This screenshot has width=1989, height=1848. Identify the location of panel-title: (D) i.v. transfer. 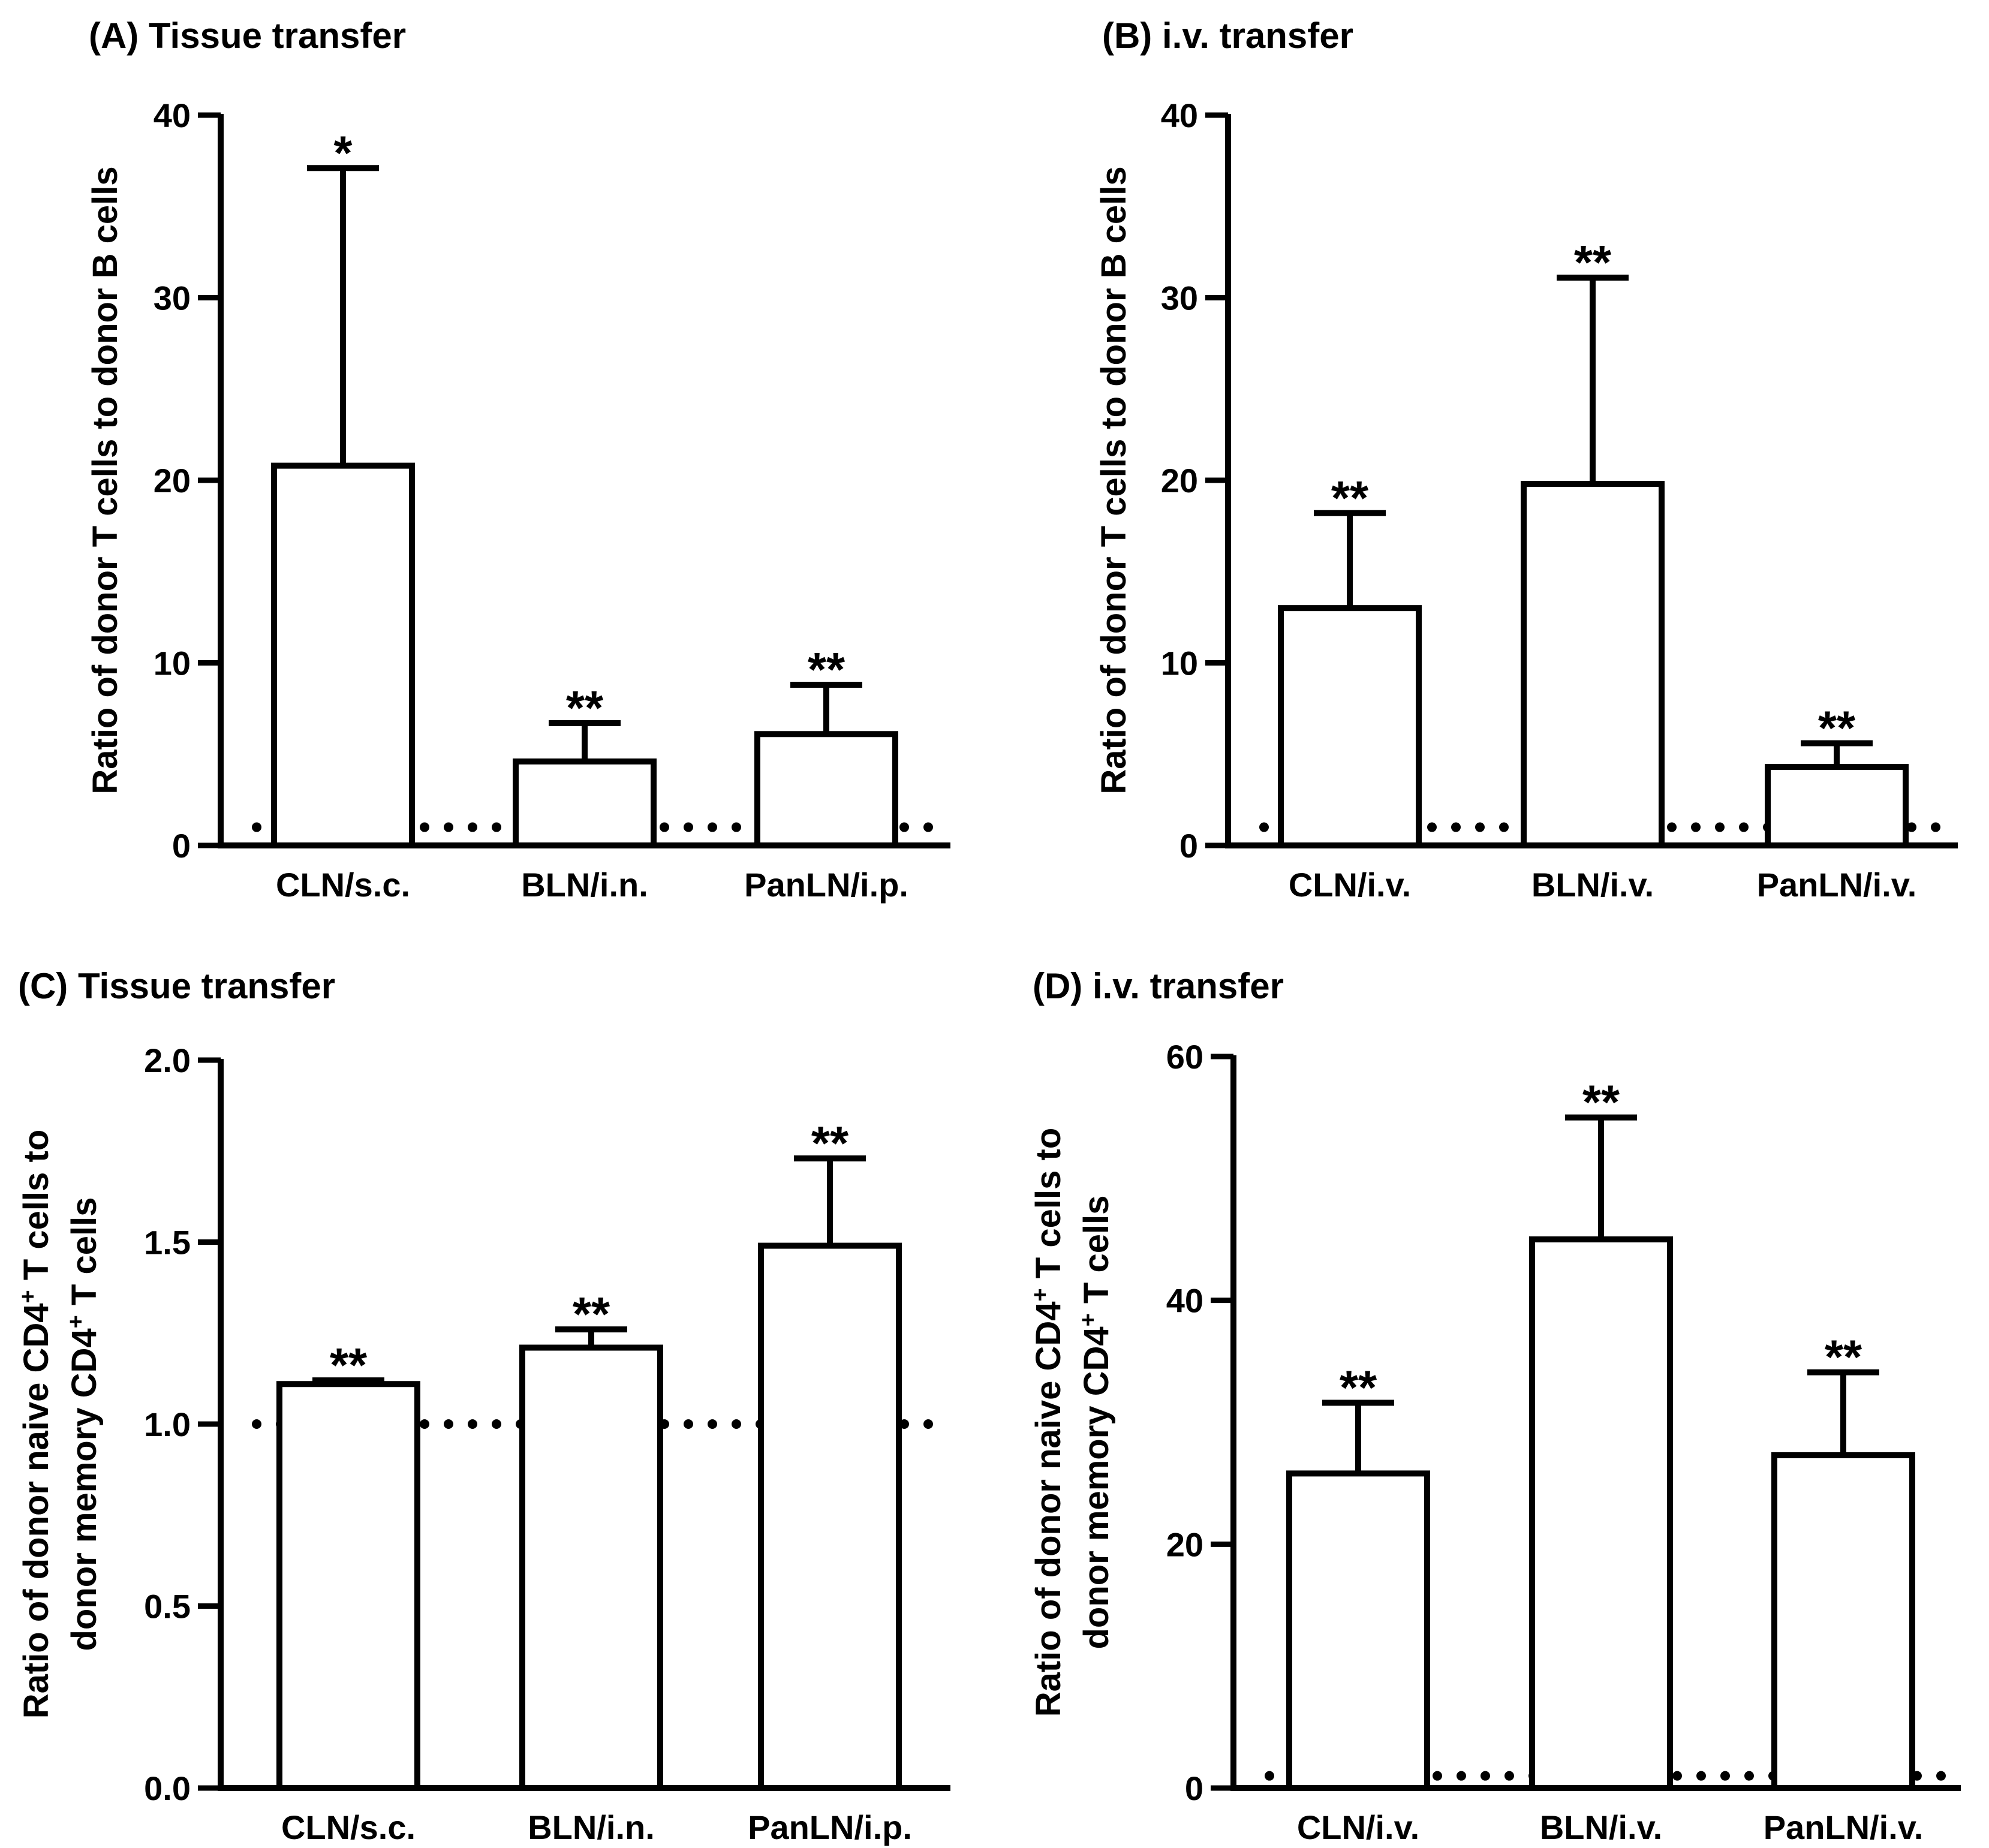
(1158, 986).